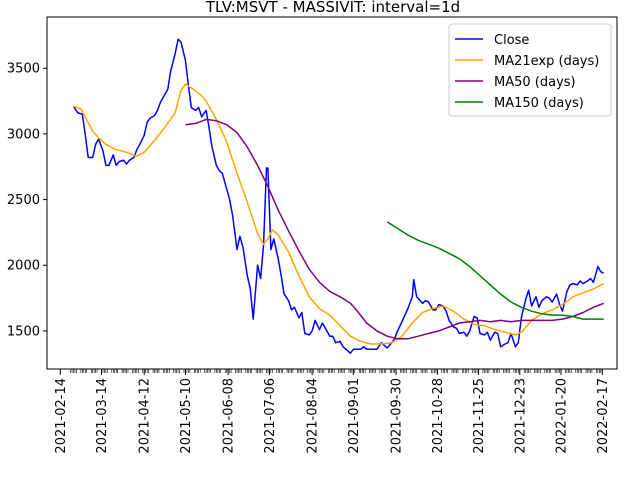 The height and width of the screenshot is (480, 640). I want to click on y-tick-label-3: 3000, so click(23, 134).